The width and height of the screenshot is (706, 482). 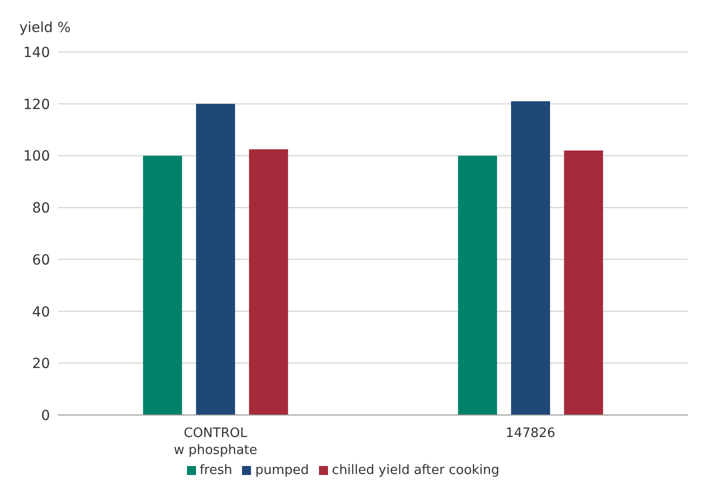 I want to click on y-tick-label: 20, so click(x=41, y=364).